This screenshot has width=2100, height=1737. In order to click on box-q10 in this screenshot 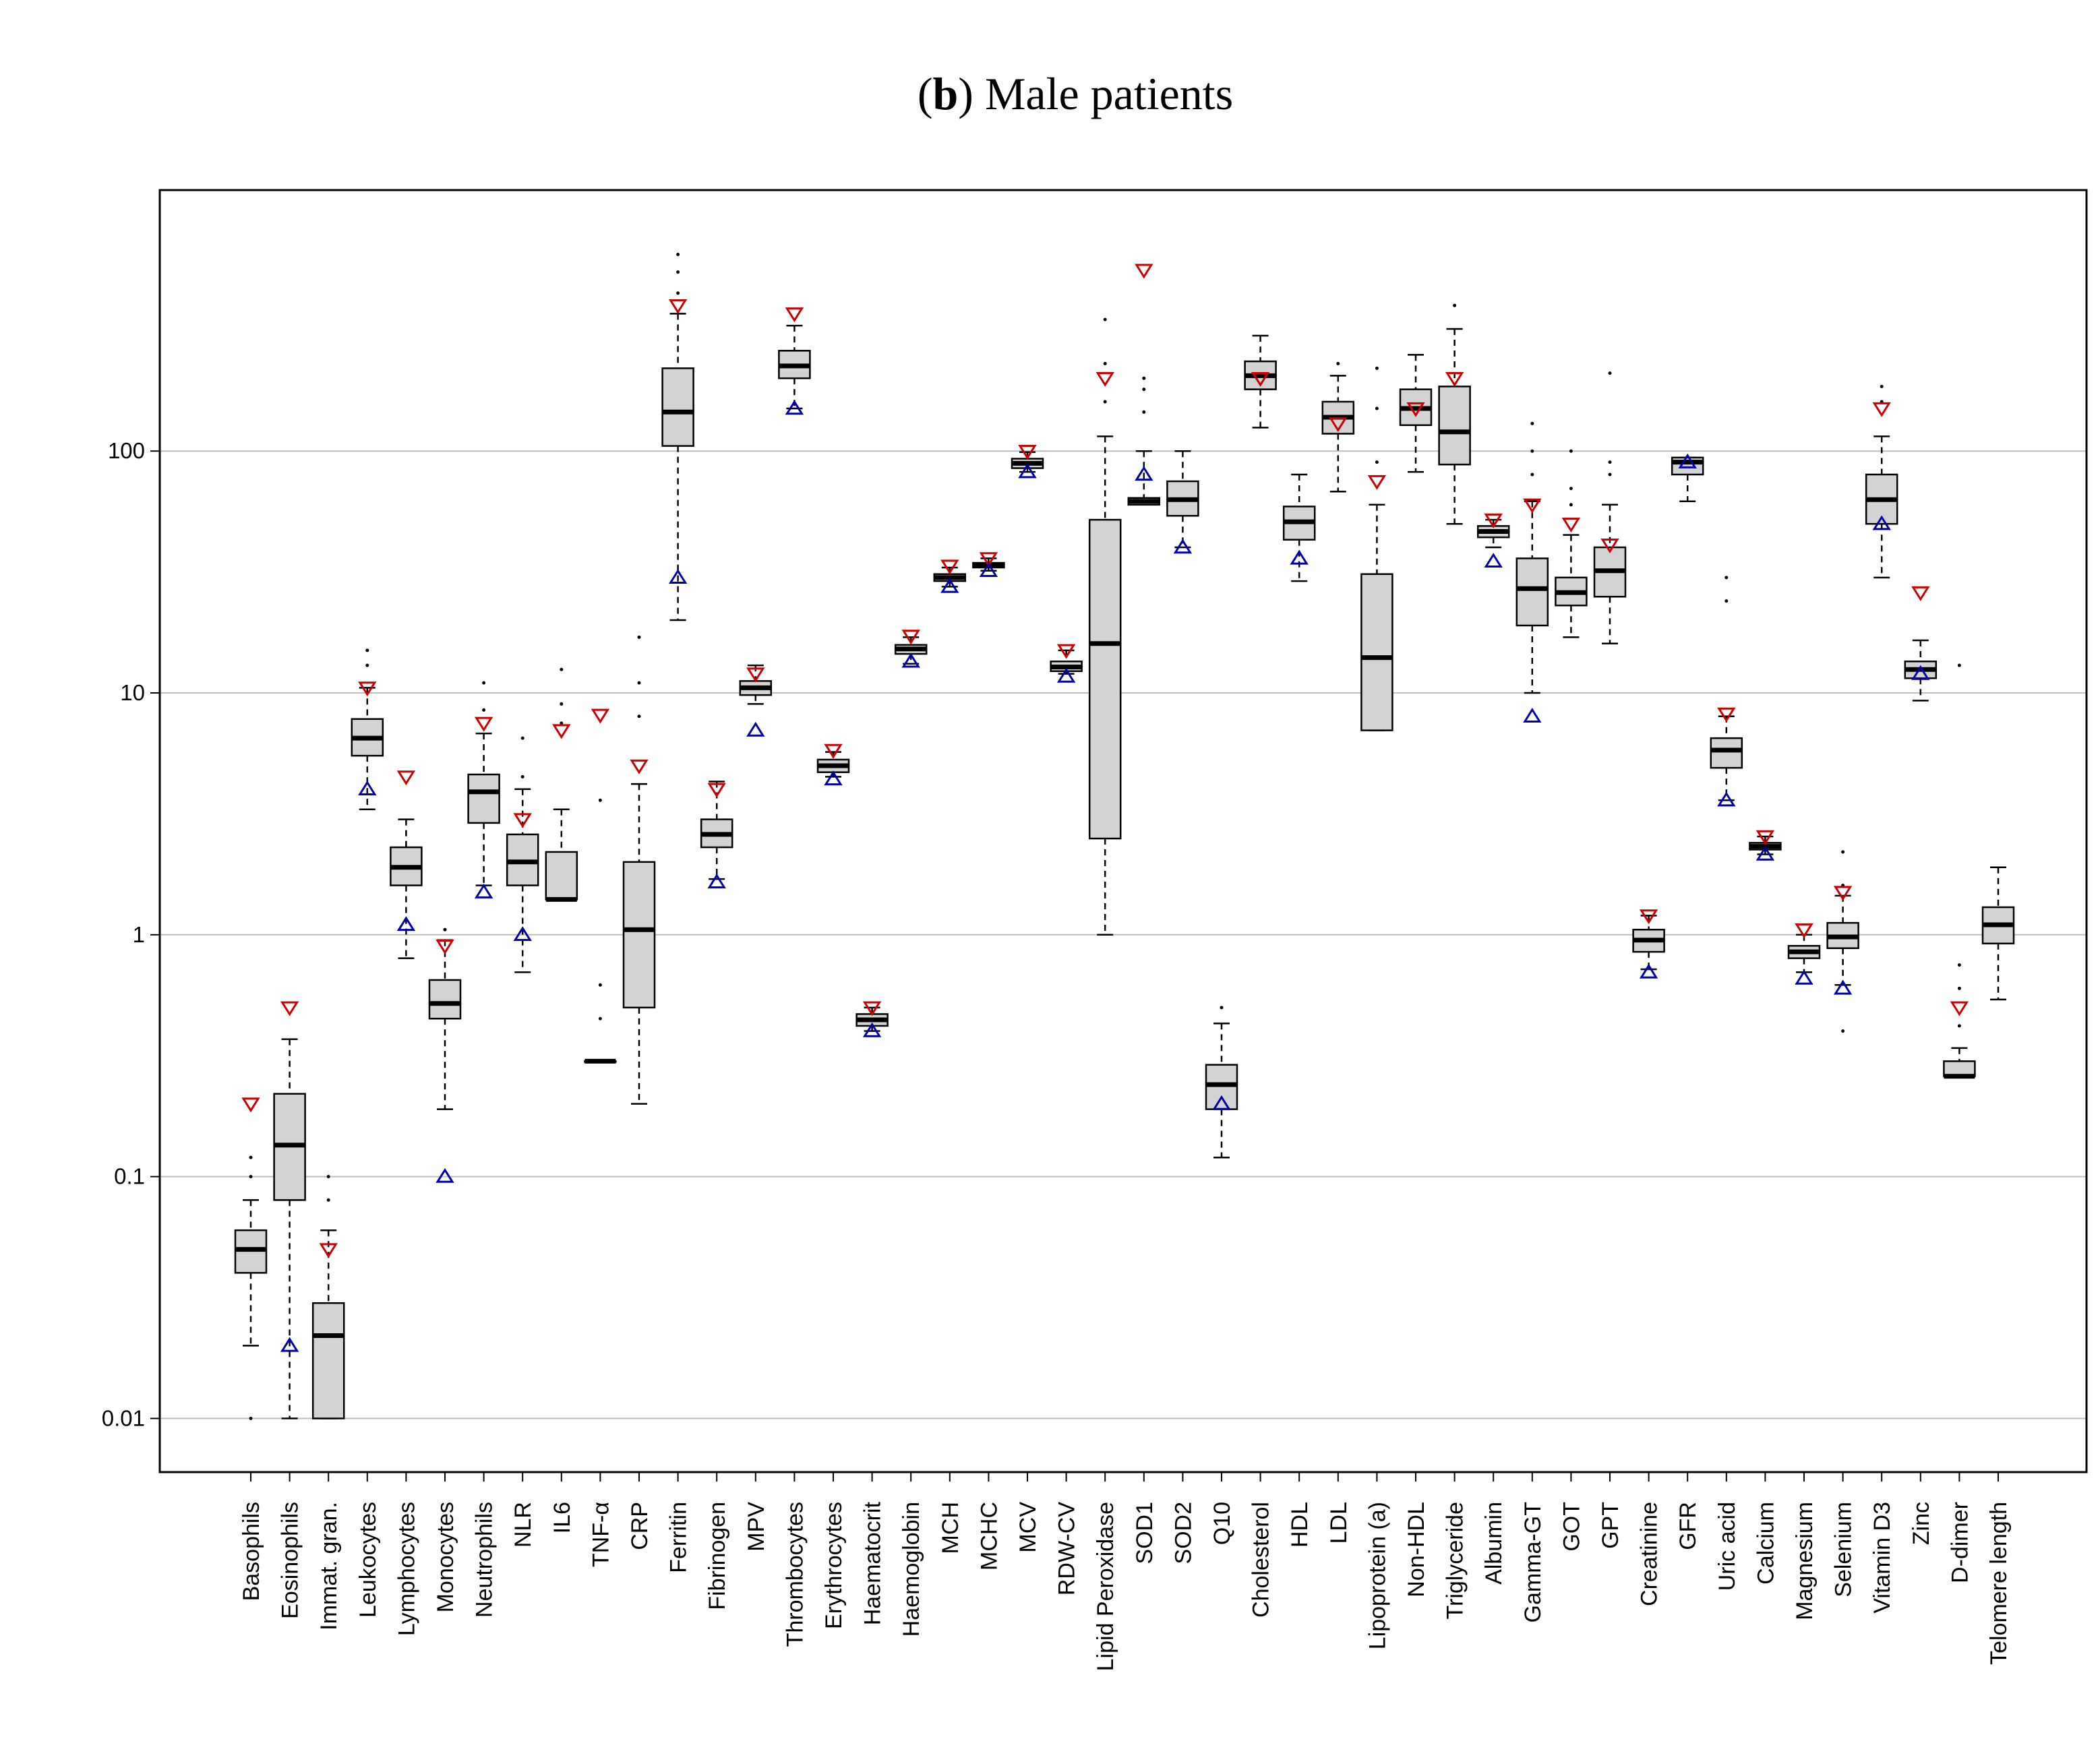, I will do `click(1221, 1082)`.